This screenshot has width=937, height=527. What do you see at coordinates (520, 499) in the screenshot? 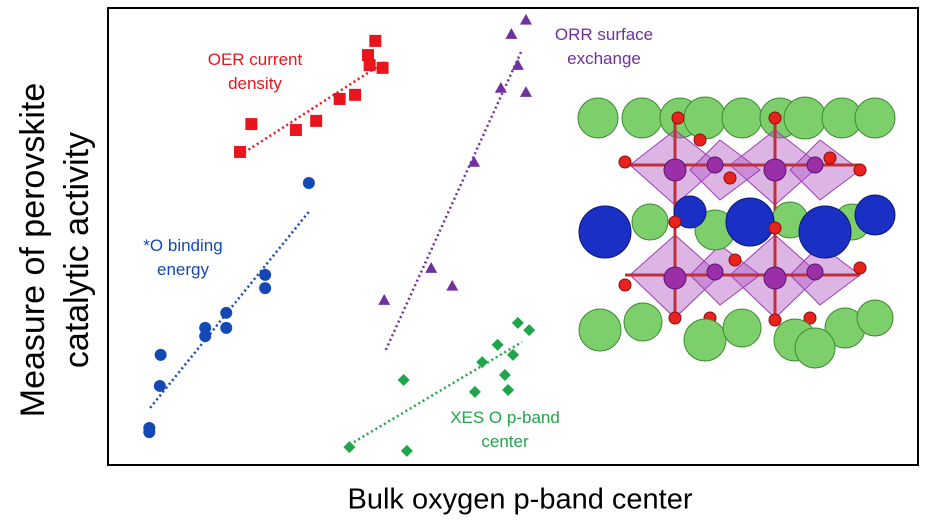
I see `x-axis-title: Bulk oxygen p-band center` at bounding box center [520, 499].